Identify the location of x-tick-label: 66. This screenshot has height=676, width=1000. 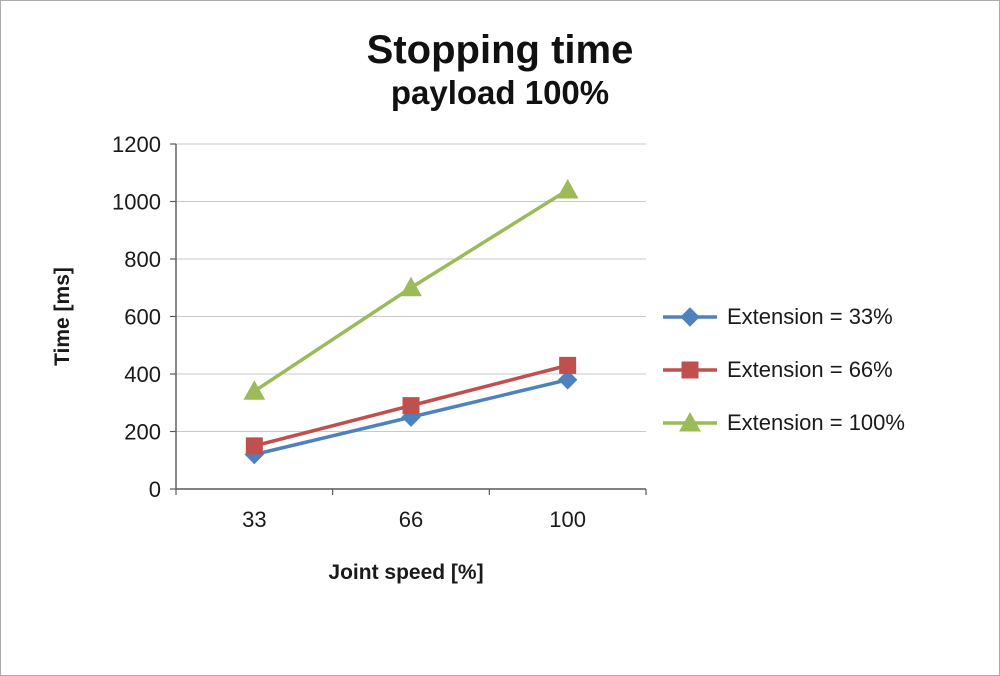
(411, 519).